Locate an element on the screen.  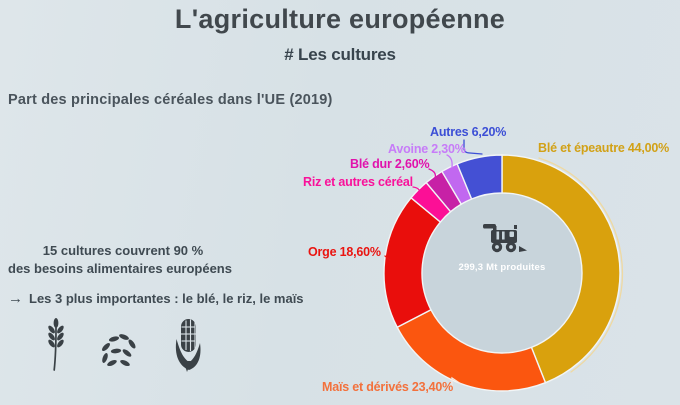
fact-line-2: des besoins alimentaires européens is located at coordinates (120, 268).